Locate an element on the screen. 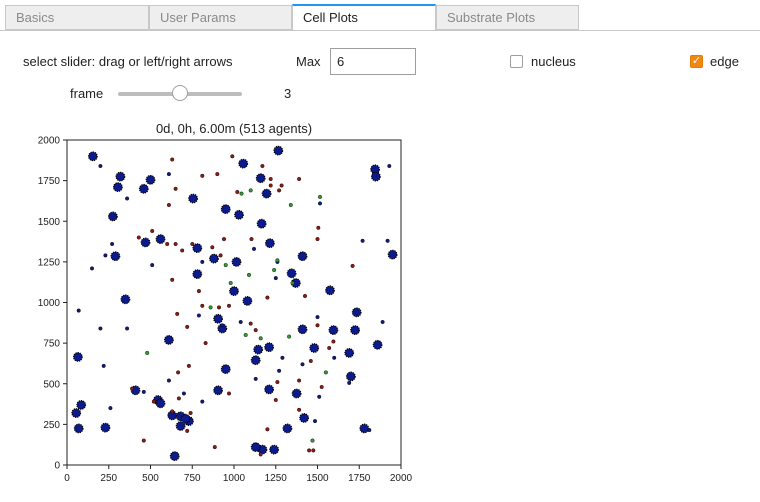 This screenshot has height=502, width=760. max-label: Max is located at coordinates (308, 61).